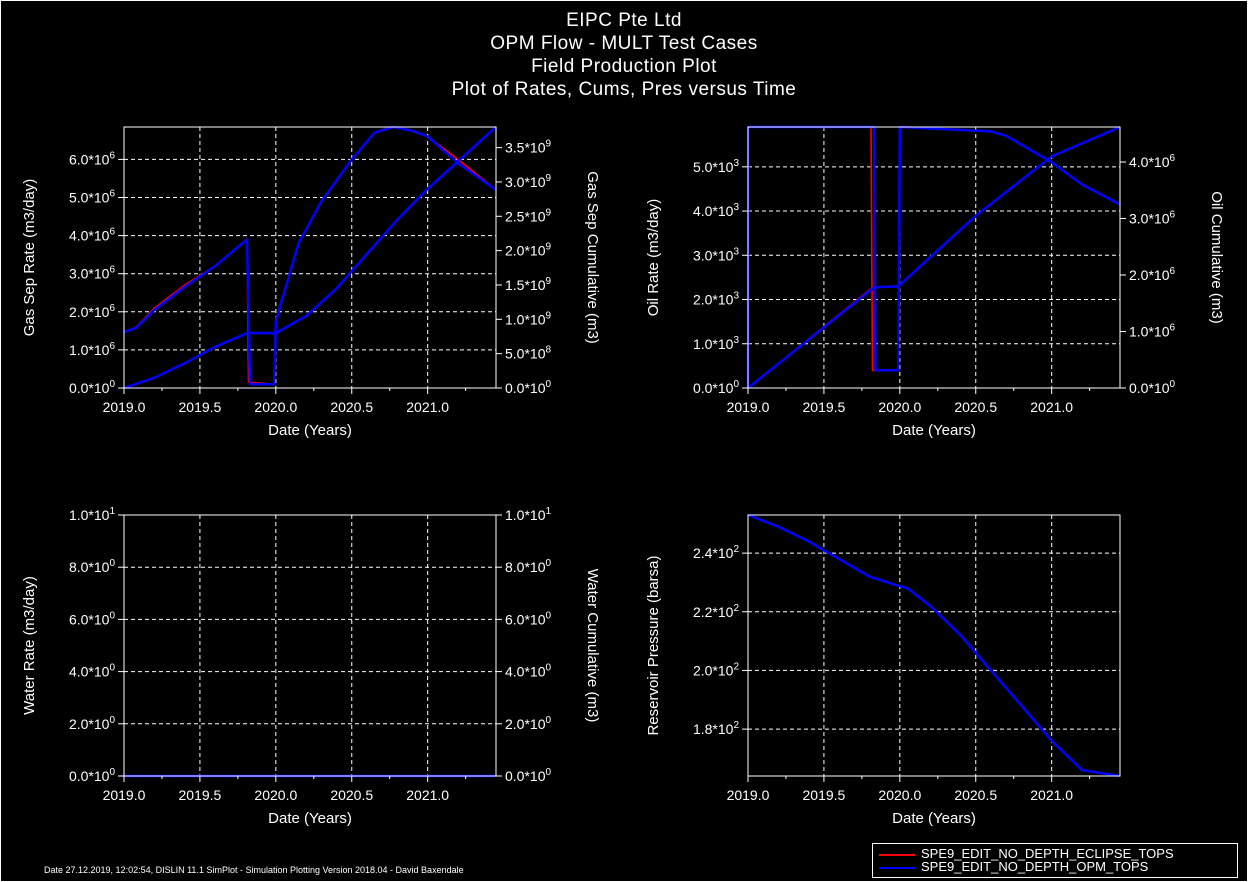 Image resolution: width=1248 pixels, height=882 pixels. What do you see at coordinates (653, 258) in the screenshot?
I see `y-axis-label-1: Oil Rate (m3/day)` at bounding box center [653, 258].